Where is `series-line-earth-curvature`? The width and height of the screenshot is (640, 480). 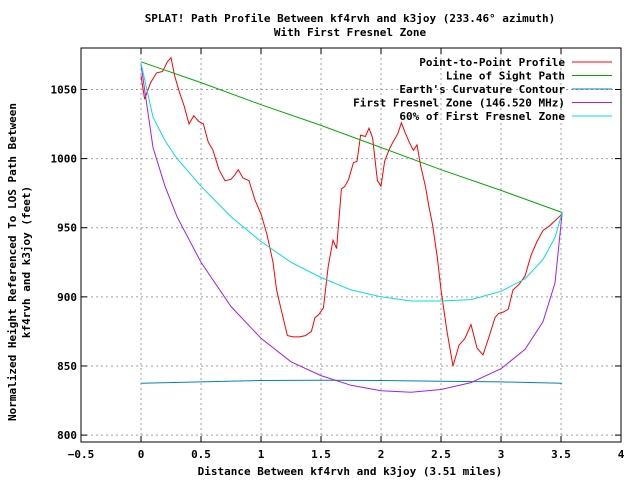 series-line-earth-curvature is located at coordinates (351, 381).